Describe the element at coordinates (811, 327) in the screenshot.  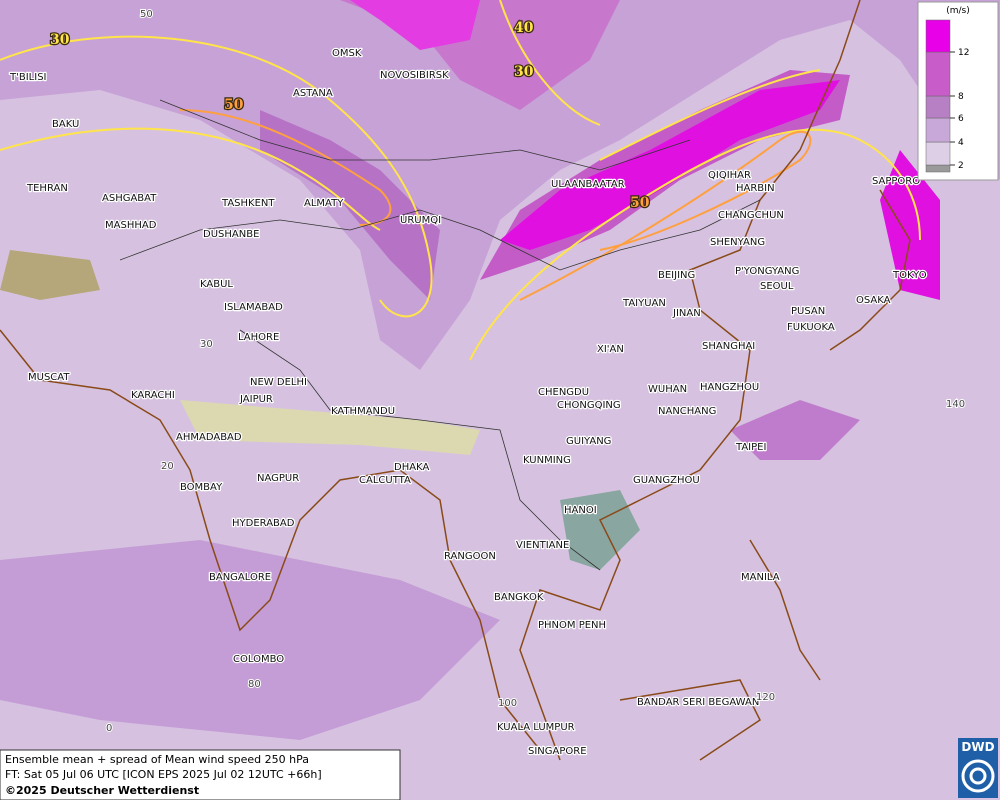
I see `city-label: FUKUOKA` at that location.